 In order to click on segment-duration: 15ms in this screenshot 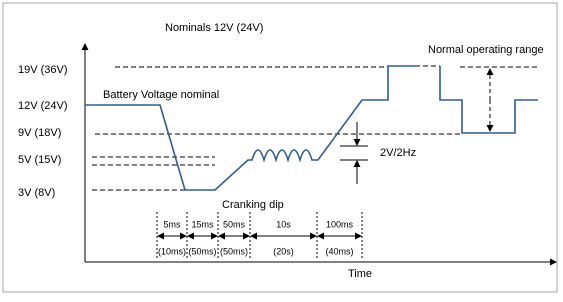, I will do `click(202, 224)`.